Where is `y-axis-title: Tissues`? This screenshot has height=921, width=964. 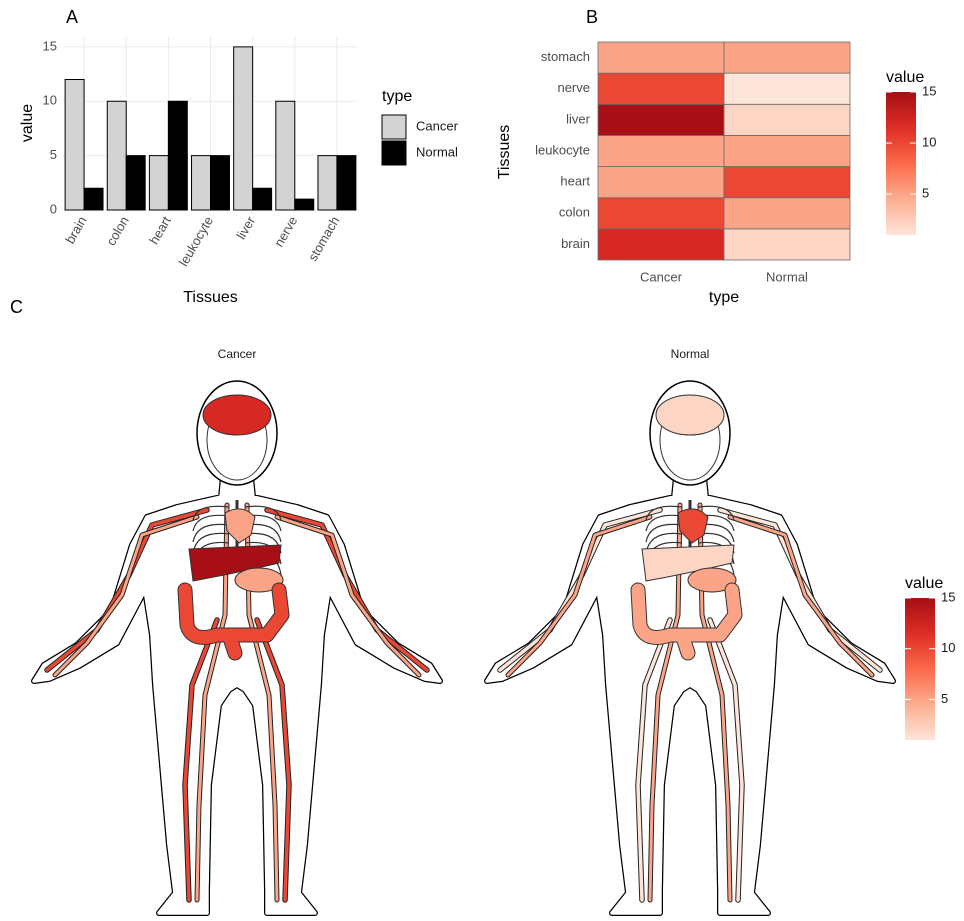
y-axis-title: Tissues is located at coordinates (504, 152).